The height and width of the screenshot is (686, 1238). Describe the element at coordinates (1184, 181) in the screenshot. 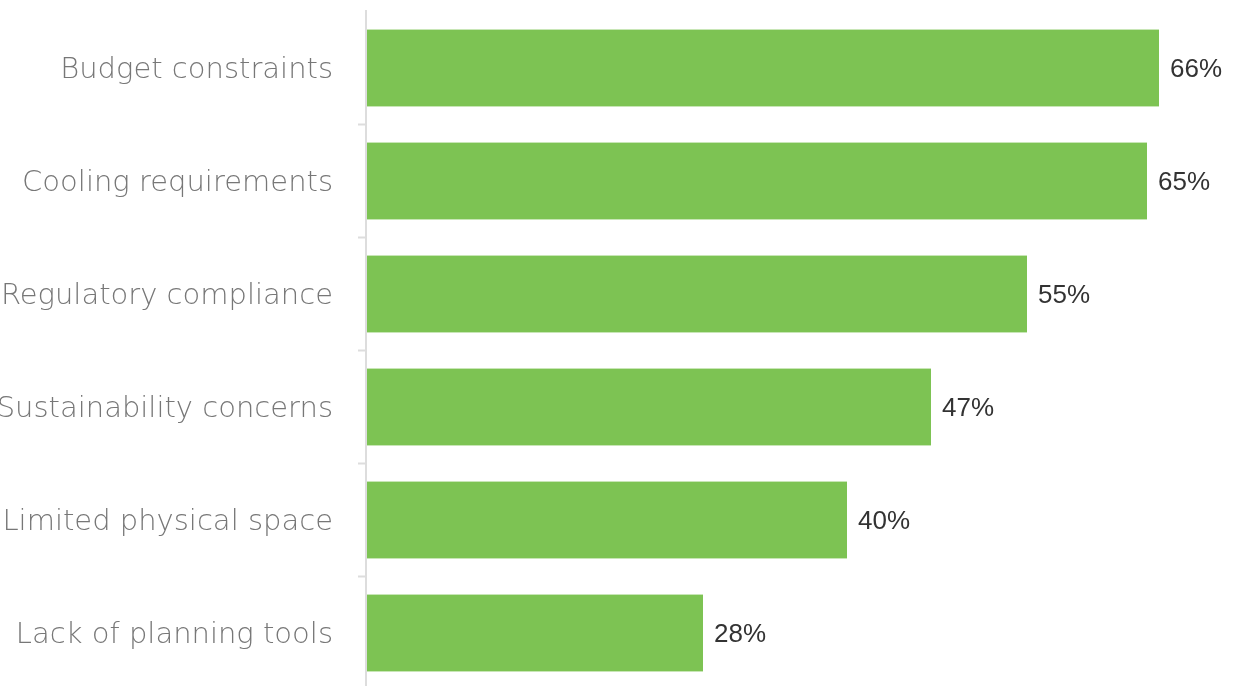

I see `data-label: 65%` at that location.